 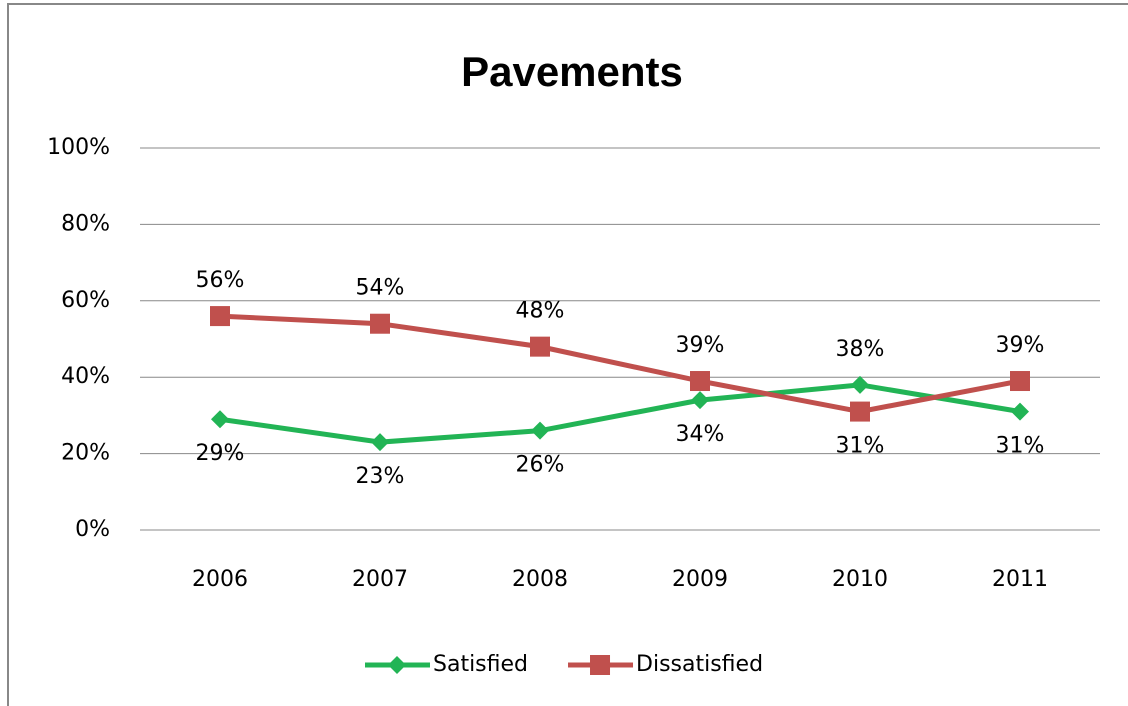 I want to click on data-label: 54%, so click(x=380, y=288).